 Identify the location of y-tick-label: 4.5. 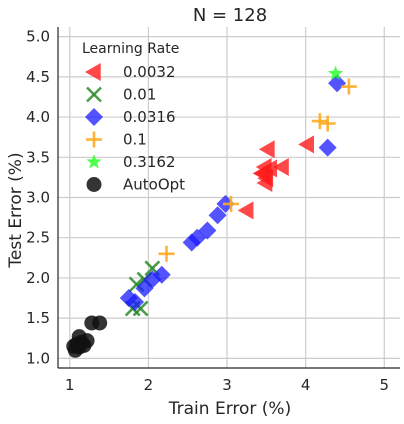
(38, 77).